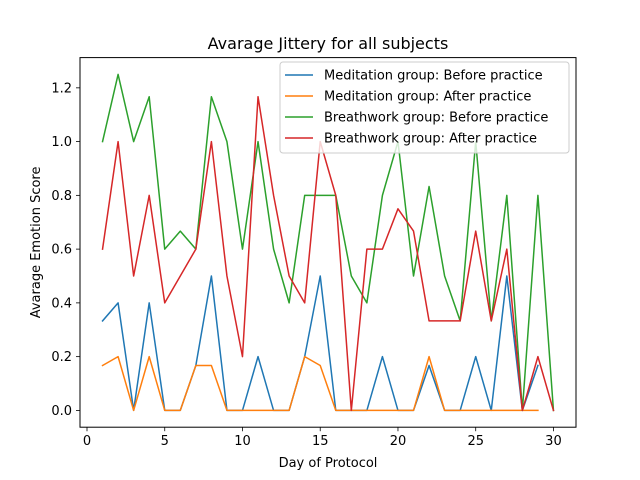 The image size is (640, 480). I want to click on legend-label: Breathwork group: Before practice, so click(436, 118).